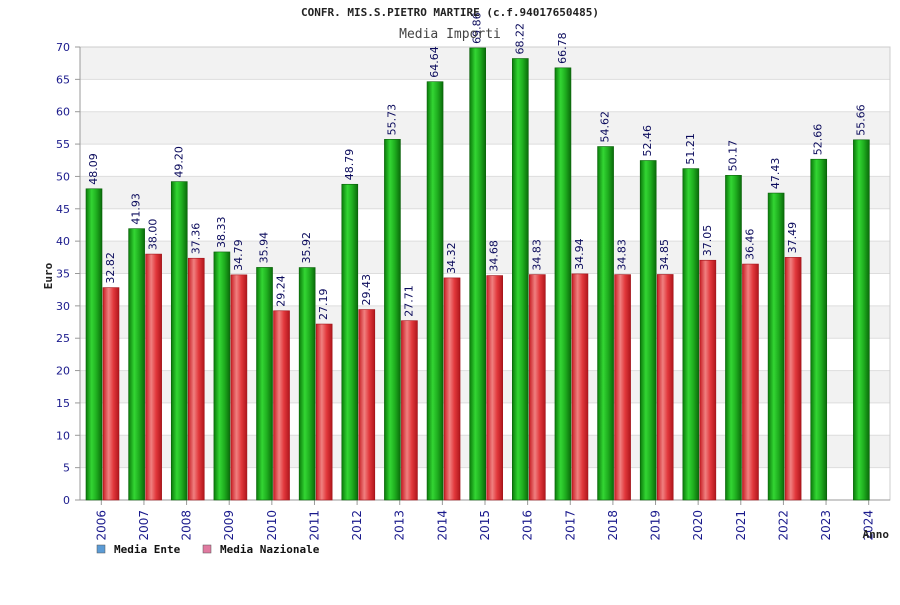 Image resolution: width=900 pixels, height=605 pixels. Describe the element at coordinates (647, 141) in the screenshot. I see `data-label: 52.46` at that location.